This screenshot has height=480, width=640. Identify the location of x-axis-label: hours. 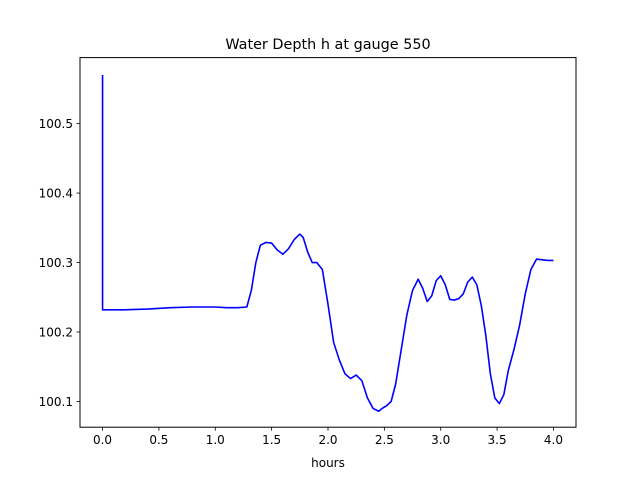
(328, 463).